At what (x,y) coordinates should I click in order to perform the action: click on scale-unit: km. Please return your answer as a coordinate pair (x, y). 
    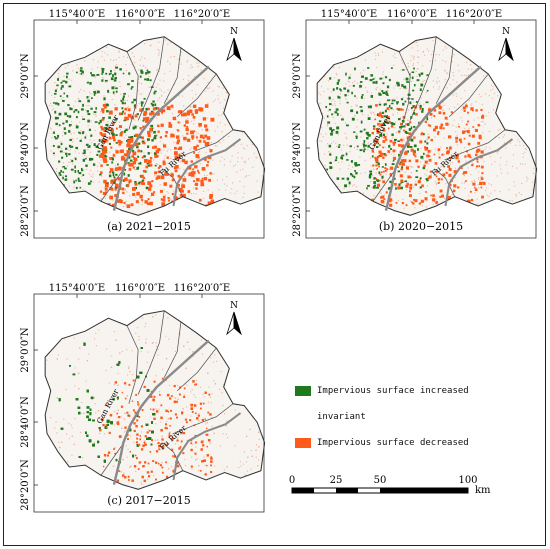
    Looking at the image, I should click on (483, 490).